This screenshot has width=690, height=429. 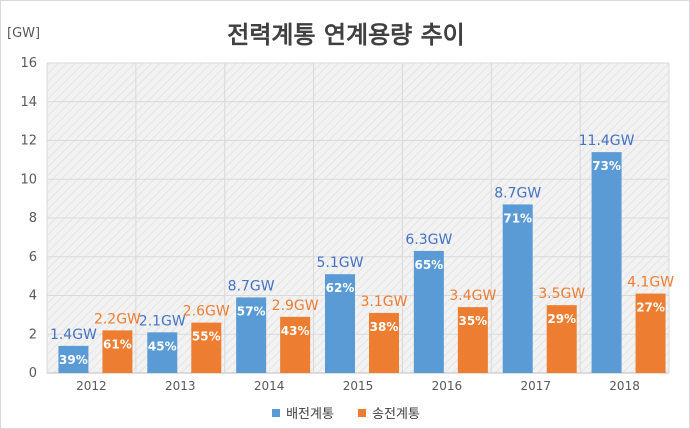 I want to click on percent-label: 39%, so click(x=73, y=360).